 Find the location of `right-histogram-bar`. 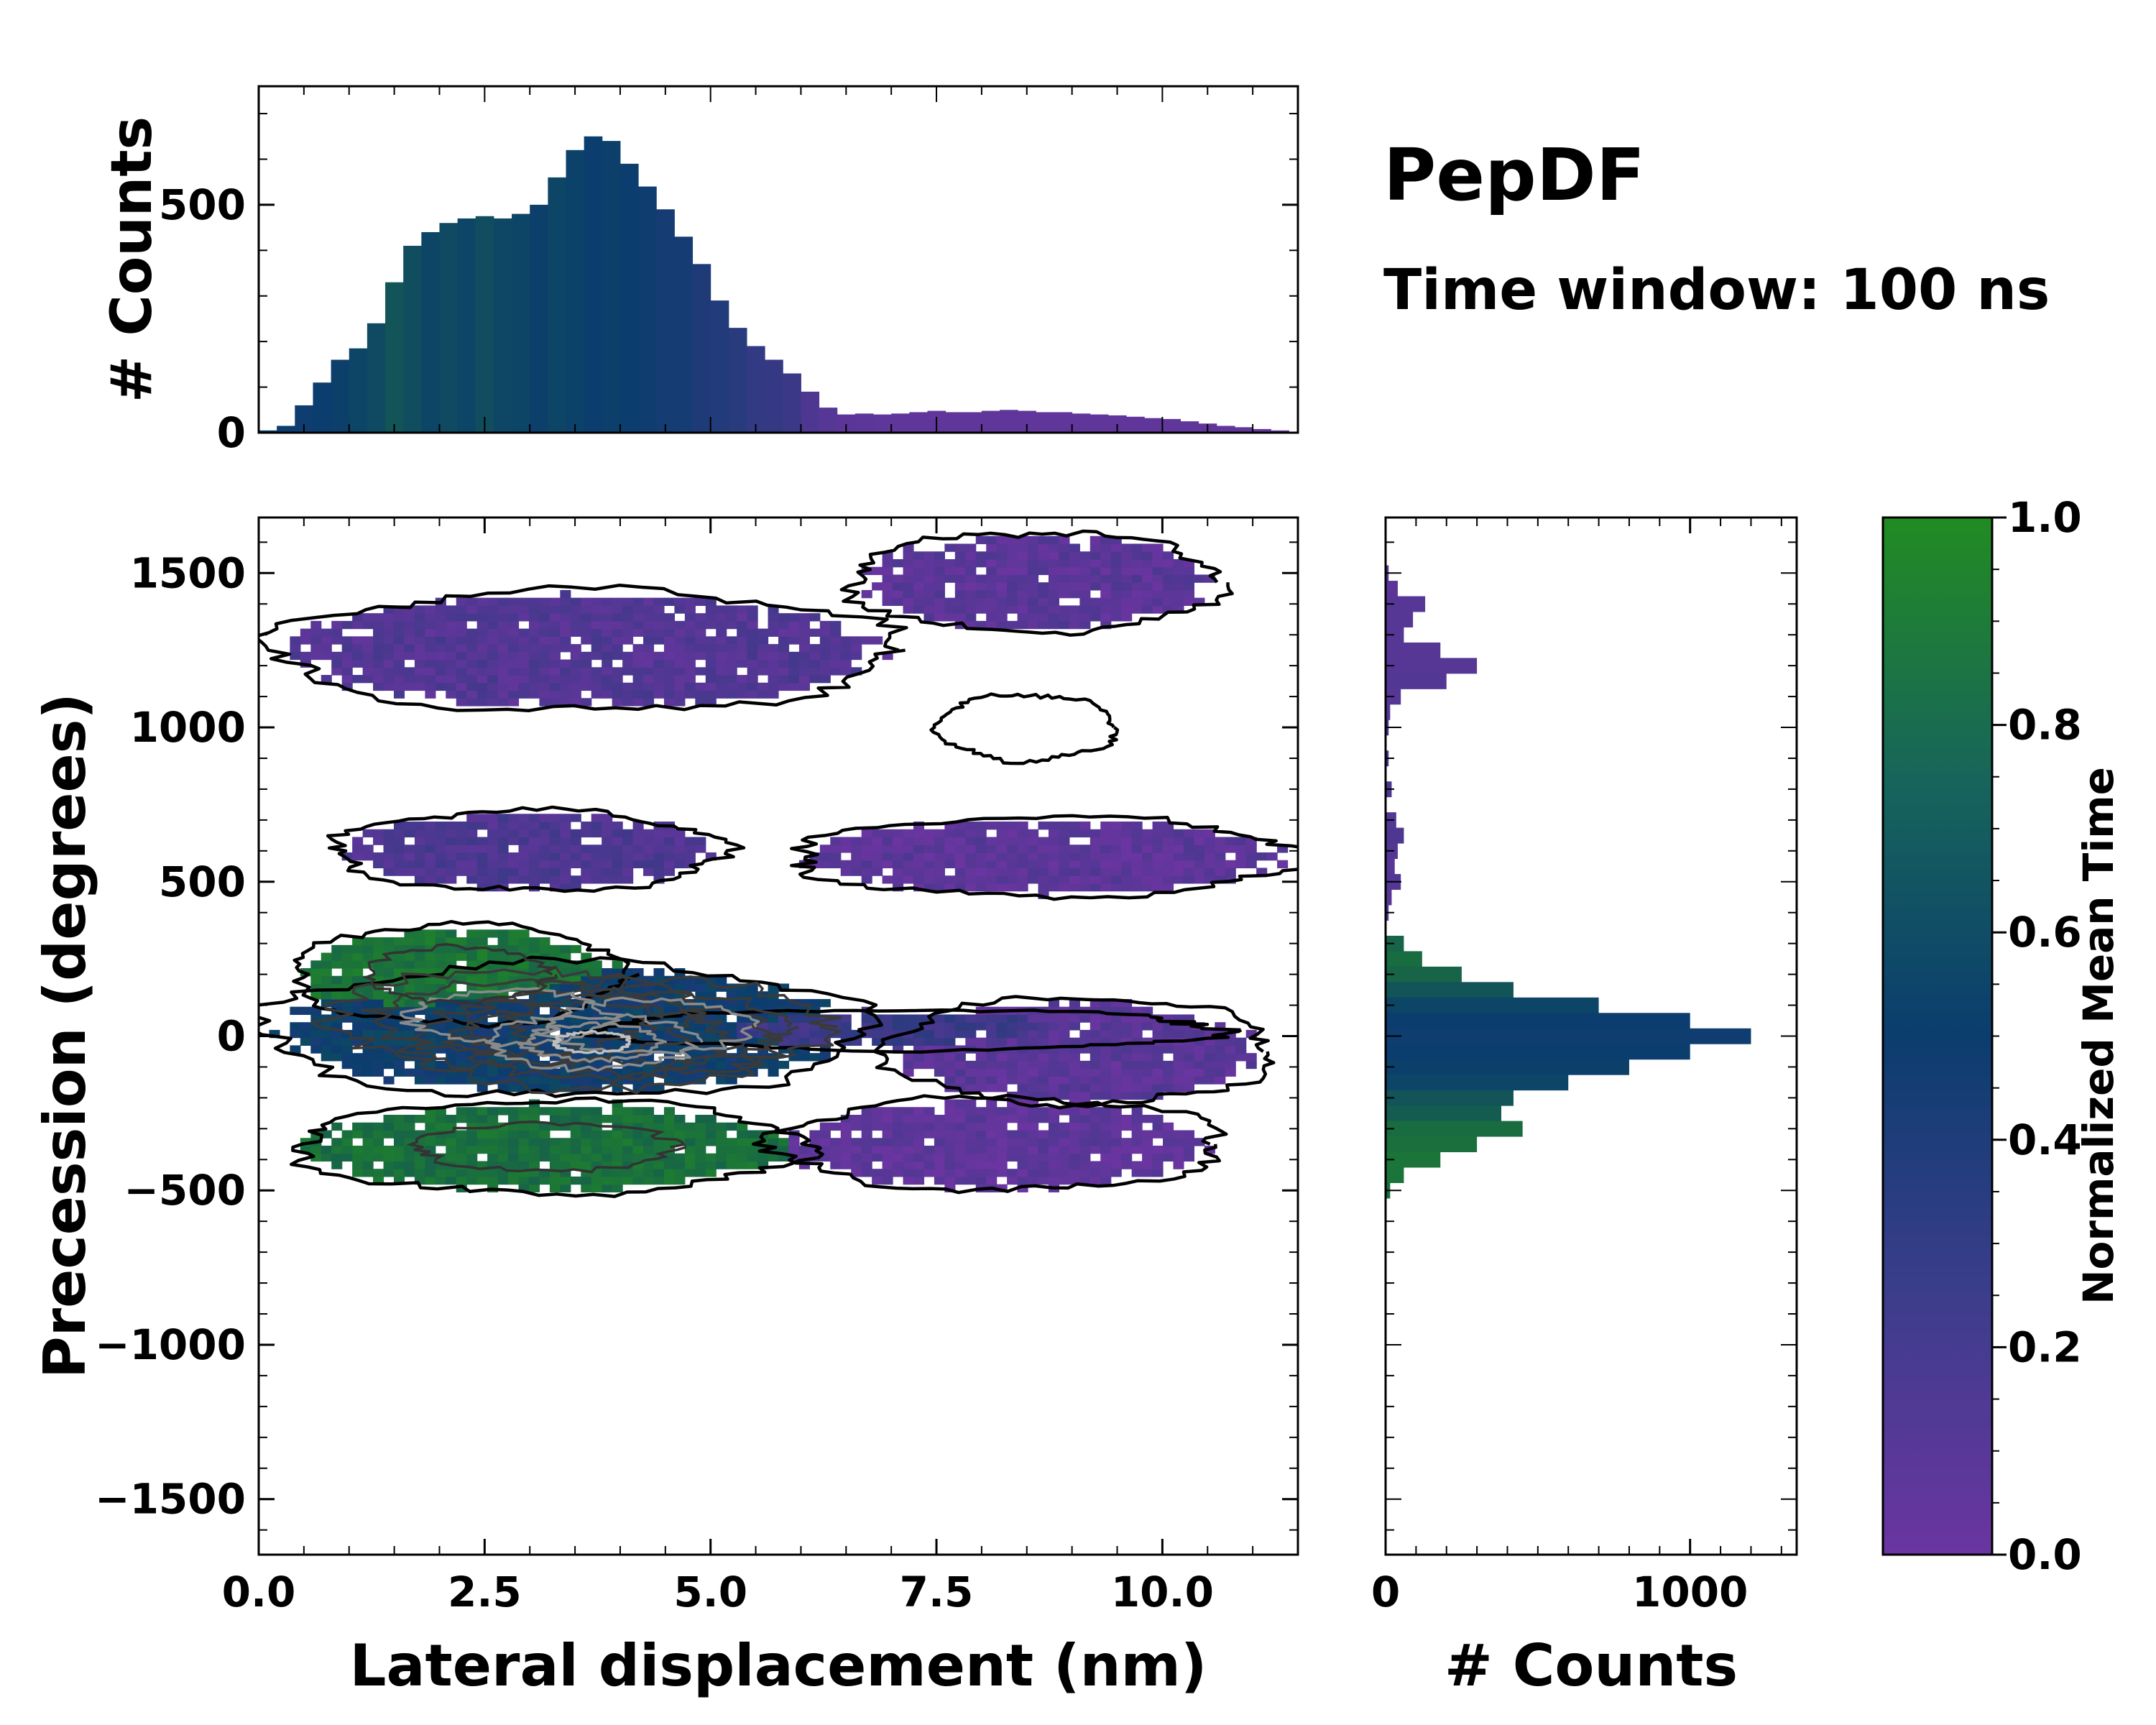

right-histogram-bar is located at coordinates (1413, 650).